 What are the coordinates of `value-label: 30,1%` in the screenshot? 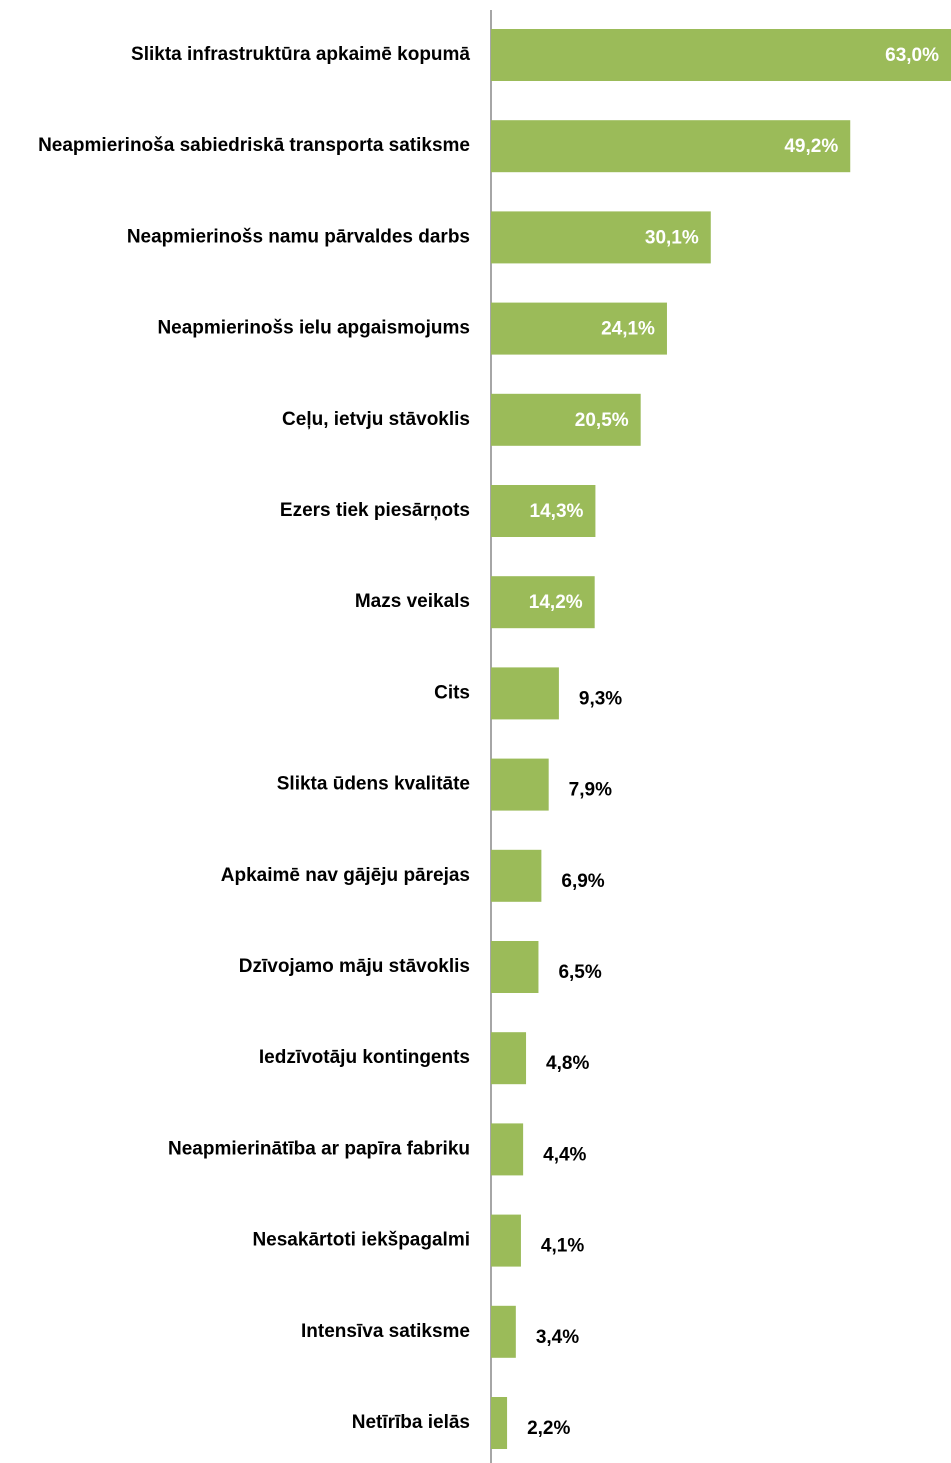 It's located at (672, 237).